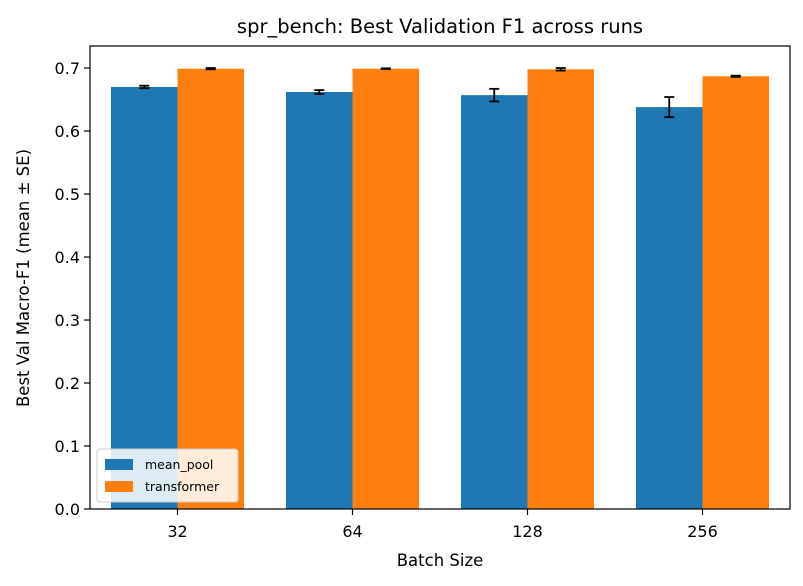  What do you see at coordinates (179, 464) in the screenshot?
I see `legend-label-mean_pool: mean_pool` at bounding box center [179, 464].